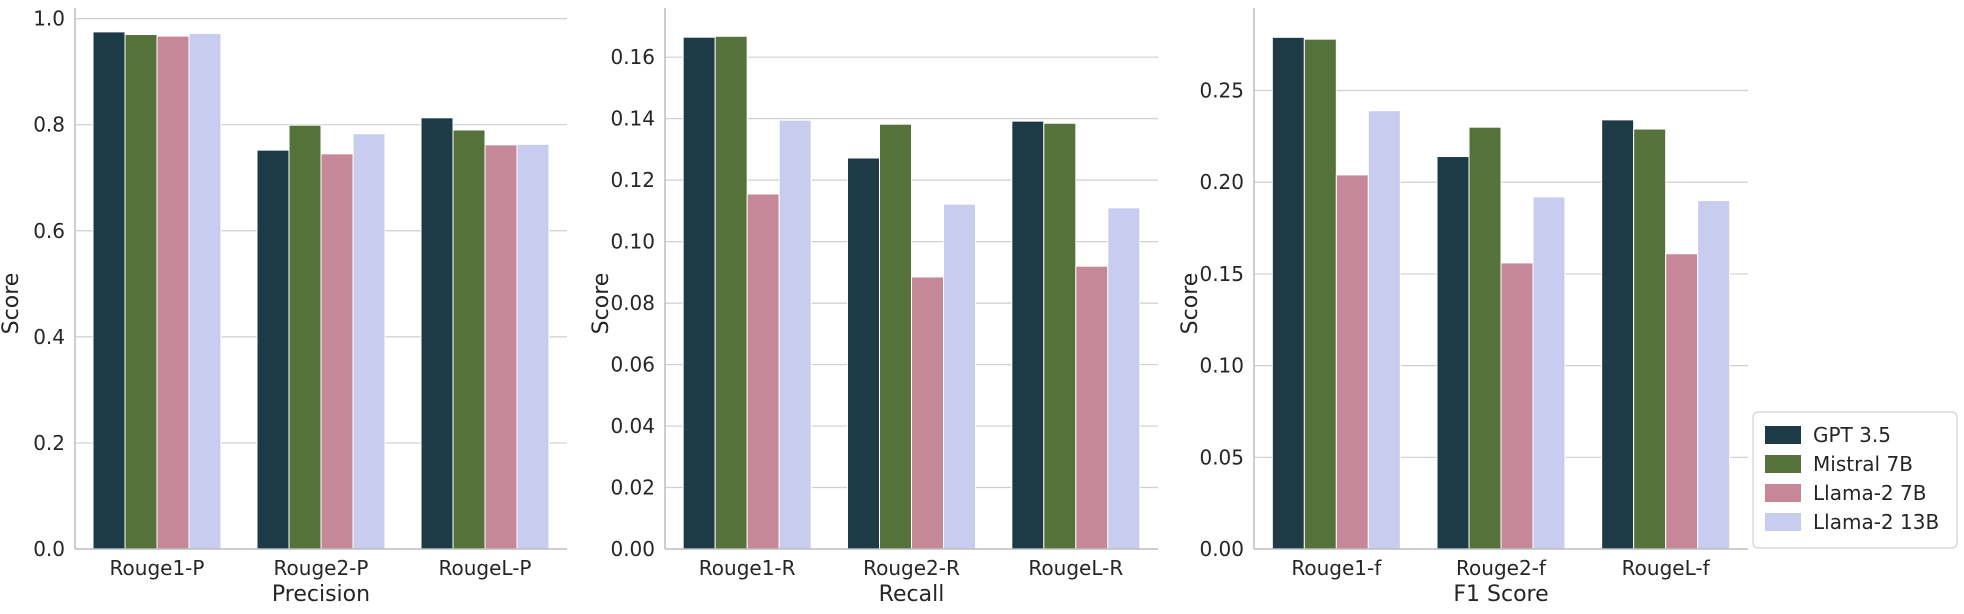 Image resolution: width=1964 pixels, height=614 pixels. I want to click on y-tick-label: 0.05, so click(1221, 457).